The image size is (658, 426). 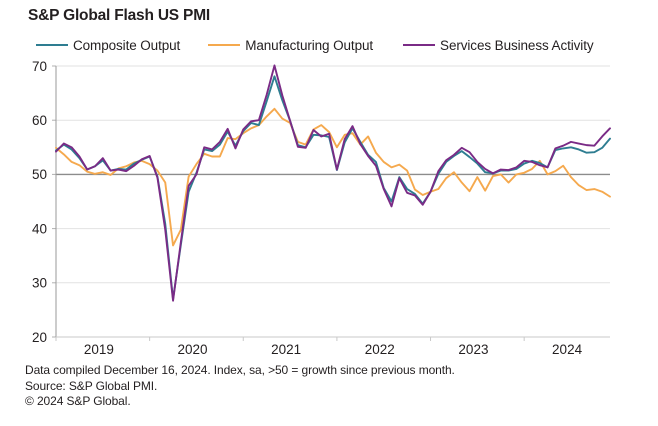 What do you see at coordinates (39, 337) in the screenshot?
I see `y-tick-label-20: 20` at bounding box center [39, 337].